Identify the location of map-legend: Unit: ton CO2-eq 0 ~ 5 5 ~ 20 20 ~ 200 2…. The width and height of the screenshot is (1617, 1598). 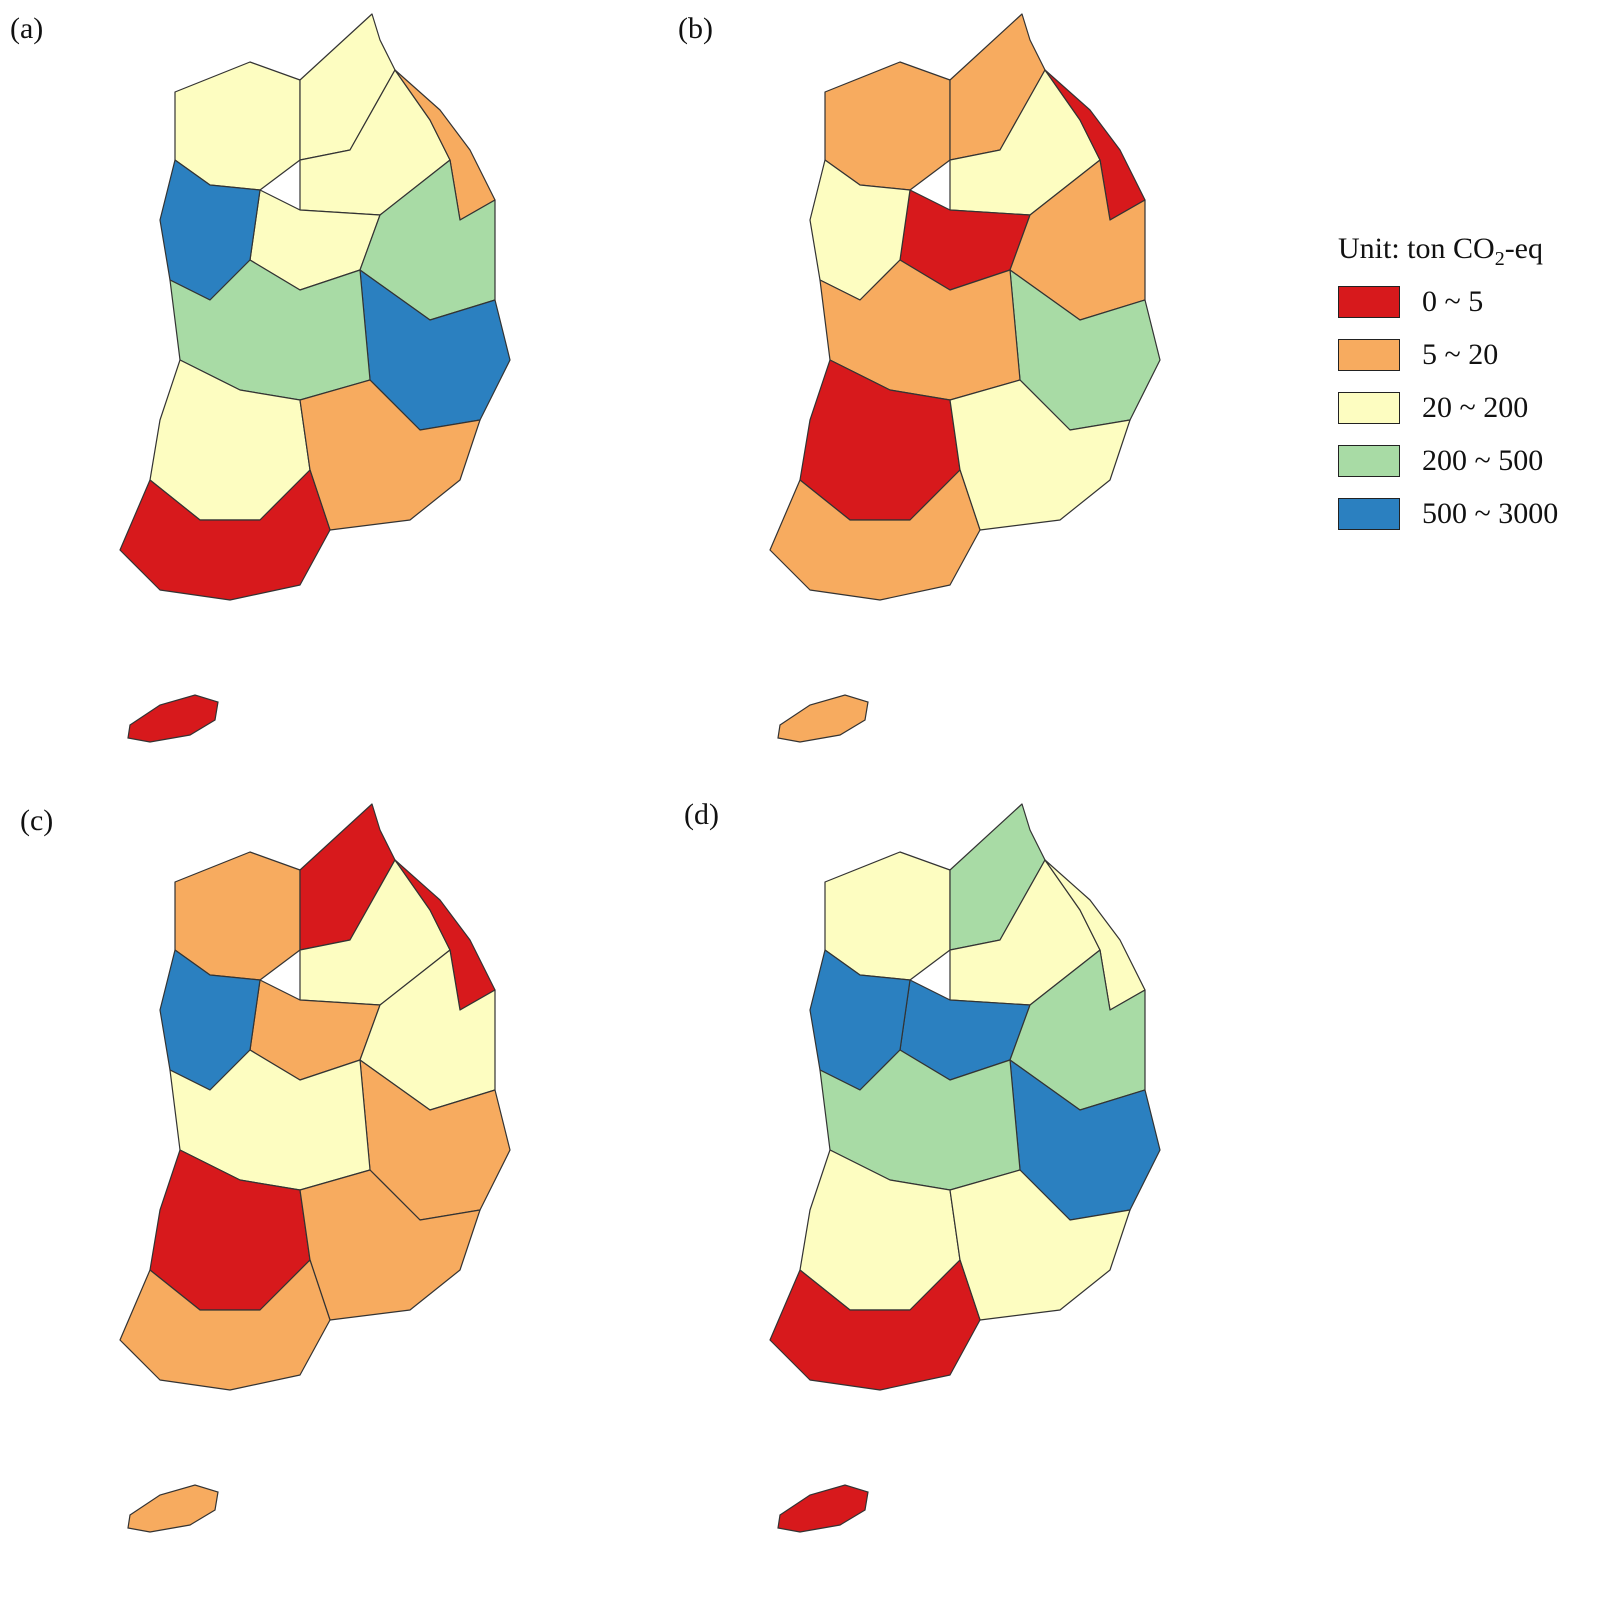
(1448, 381).